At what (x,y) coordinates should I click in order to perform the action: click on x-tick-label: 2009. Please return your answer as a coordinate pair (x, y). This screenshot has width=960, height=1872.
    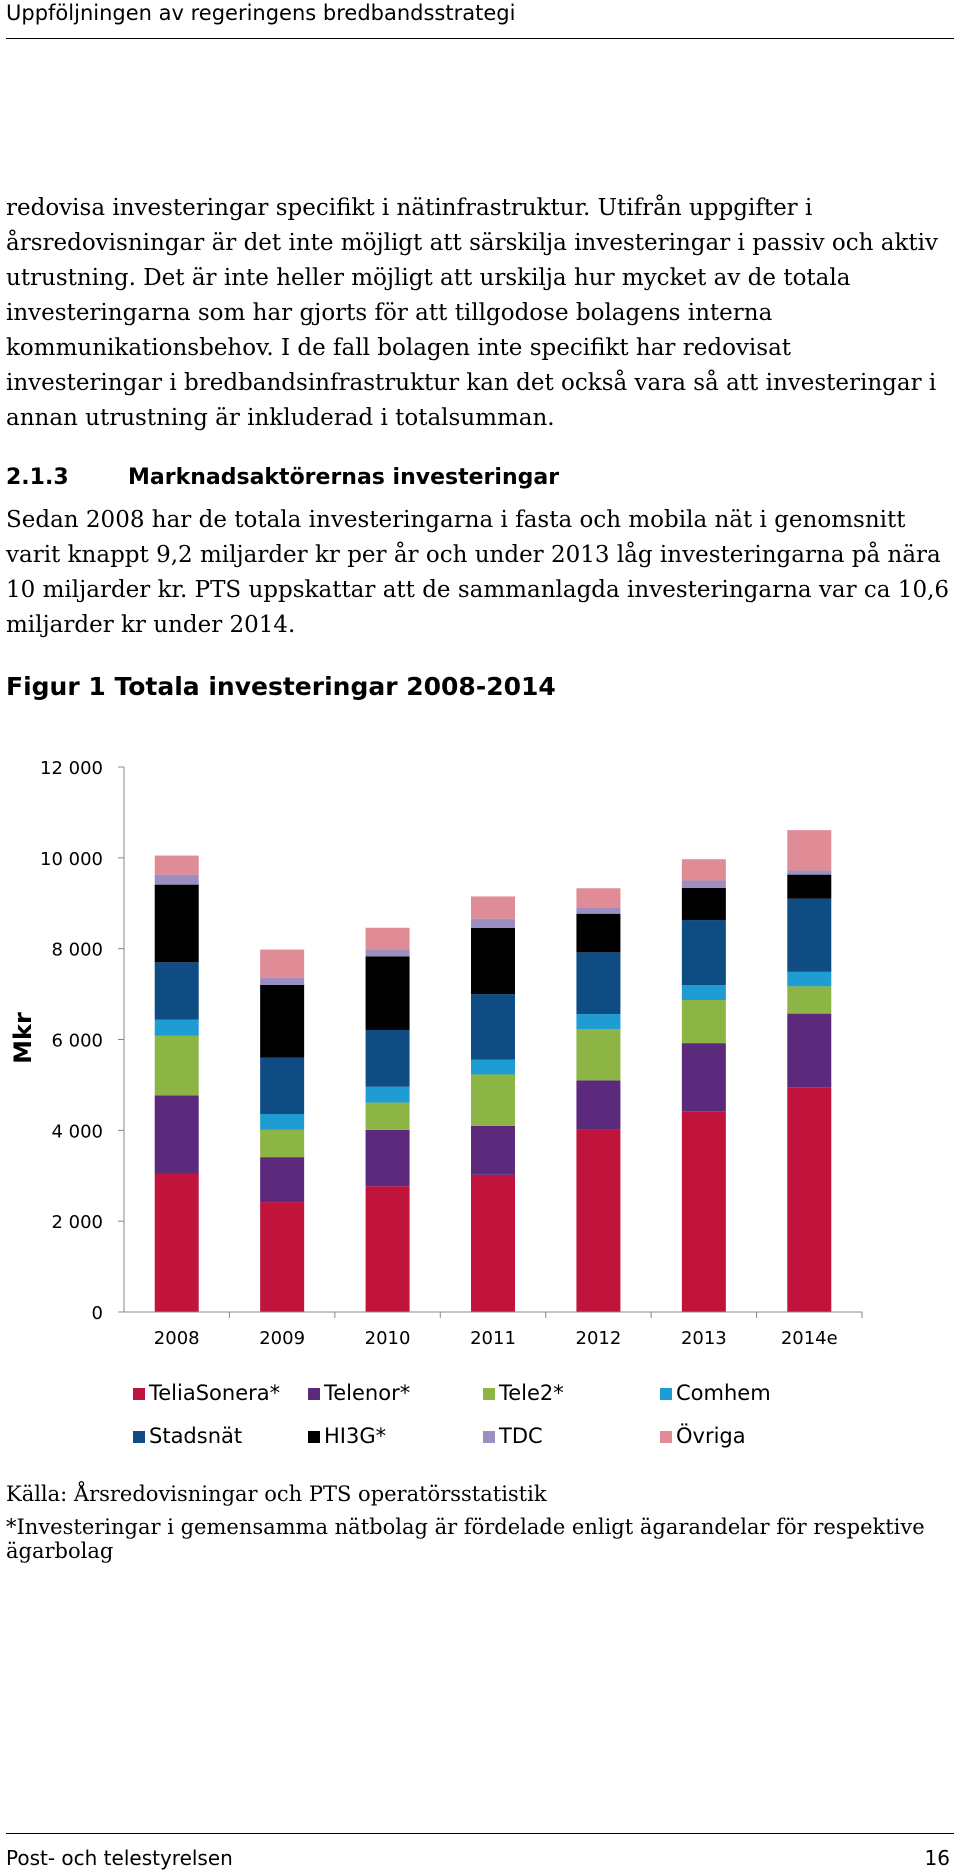
    Looking at the image, I should click on (282, 1338).